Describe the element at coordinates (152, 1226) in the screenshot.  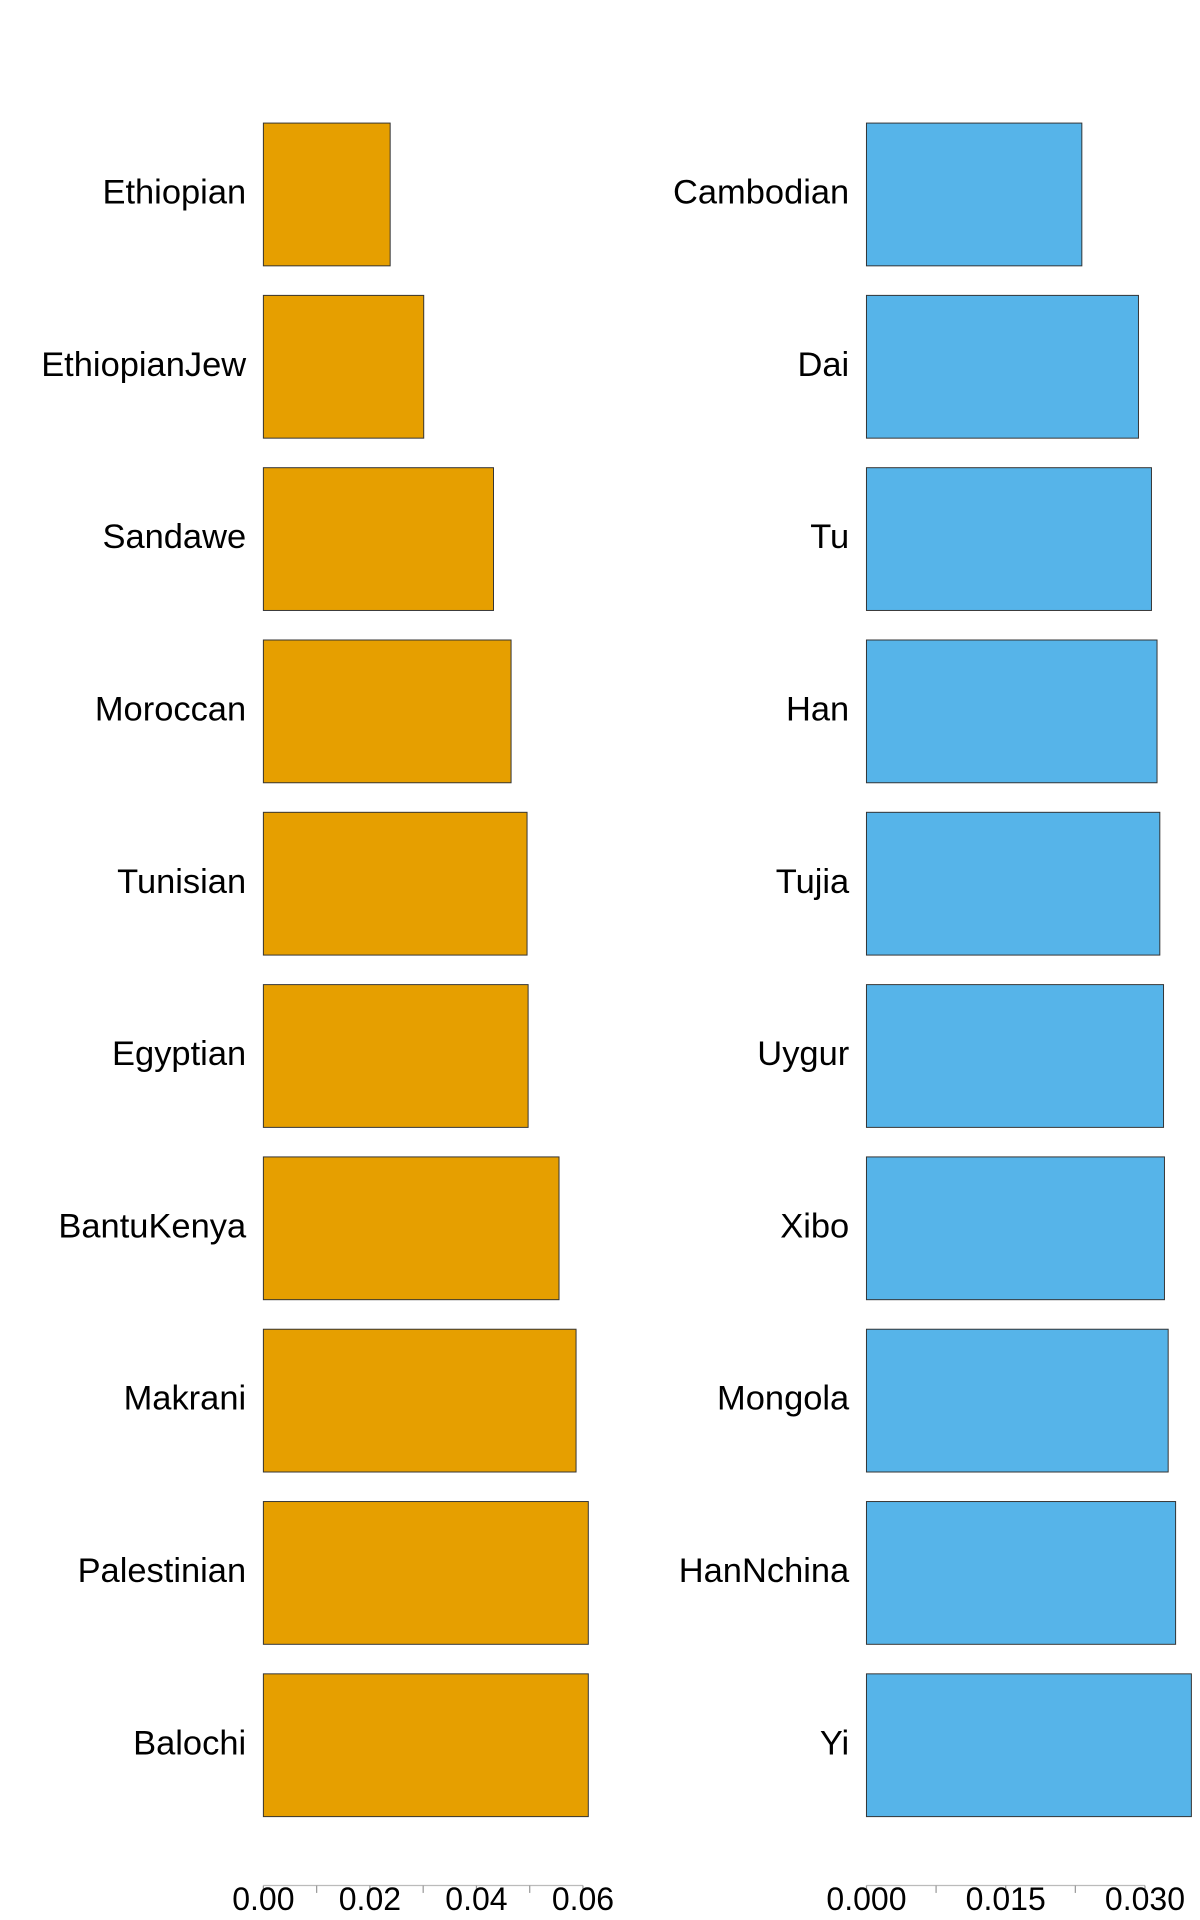
I see `category-label: BantuKenya` at that location.